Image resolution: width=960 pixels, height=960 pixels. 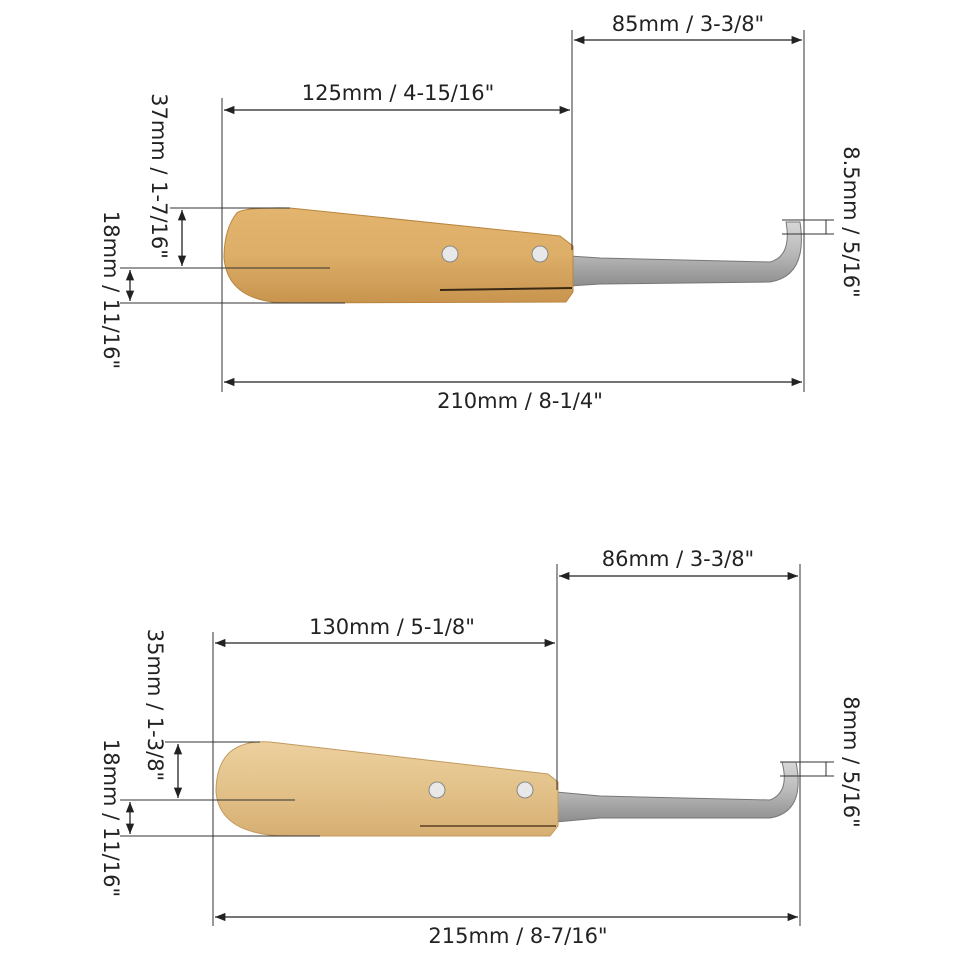 I want to click on hook-gap: 8.5mm / 5/16", so click(x=851, y=222).